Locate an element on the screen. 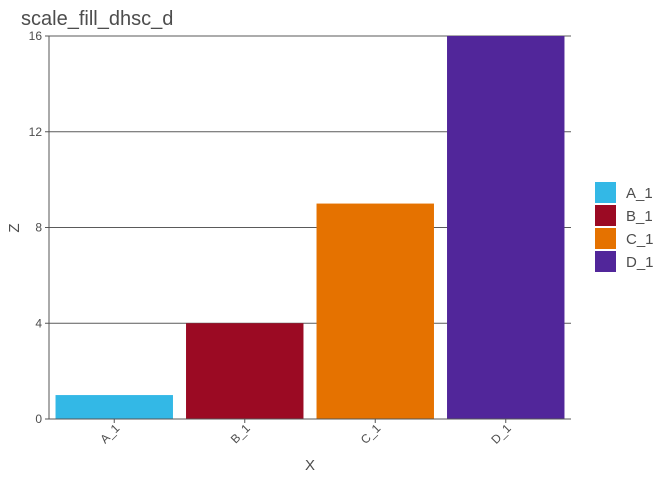 Image resolution: width=672 pixels, height=480 pixels. y-axis-title: Z is located at coordinates (14, 227).